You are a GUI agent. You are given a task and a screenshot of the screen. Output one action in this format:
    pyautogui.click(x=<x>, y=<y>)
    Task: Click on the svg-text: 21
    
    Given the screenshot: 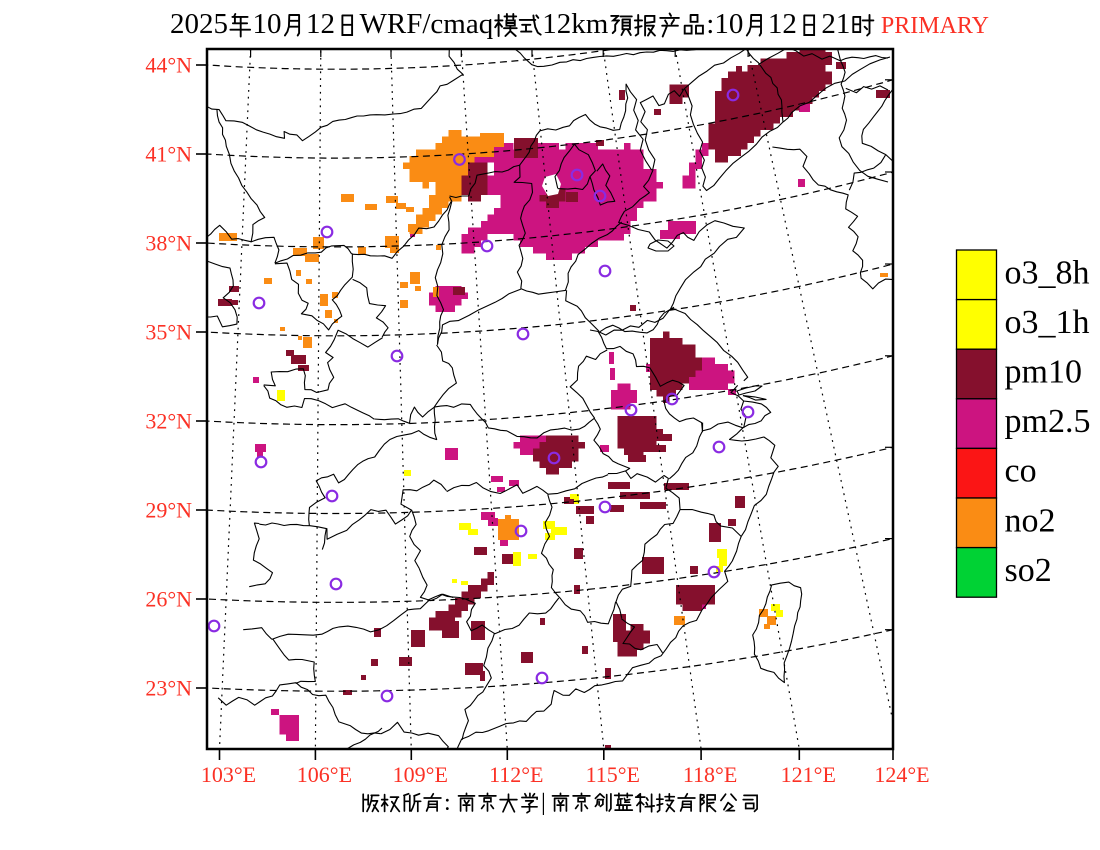 What is the action you would take?
    pyautogui.click(x=835, y=24)
    